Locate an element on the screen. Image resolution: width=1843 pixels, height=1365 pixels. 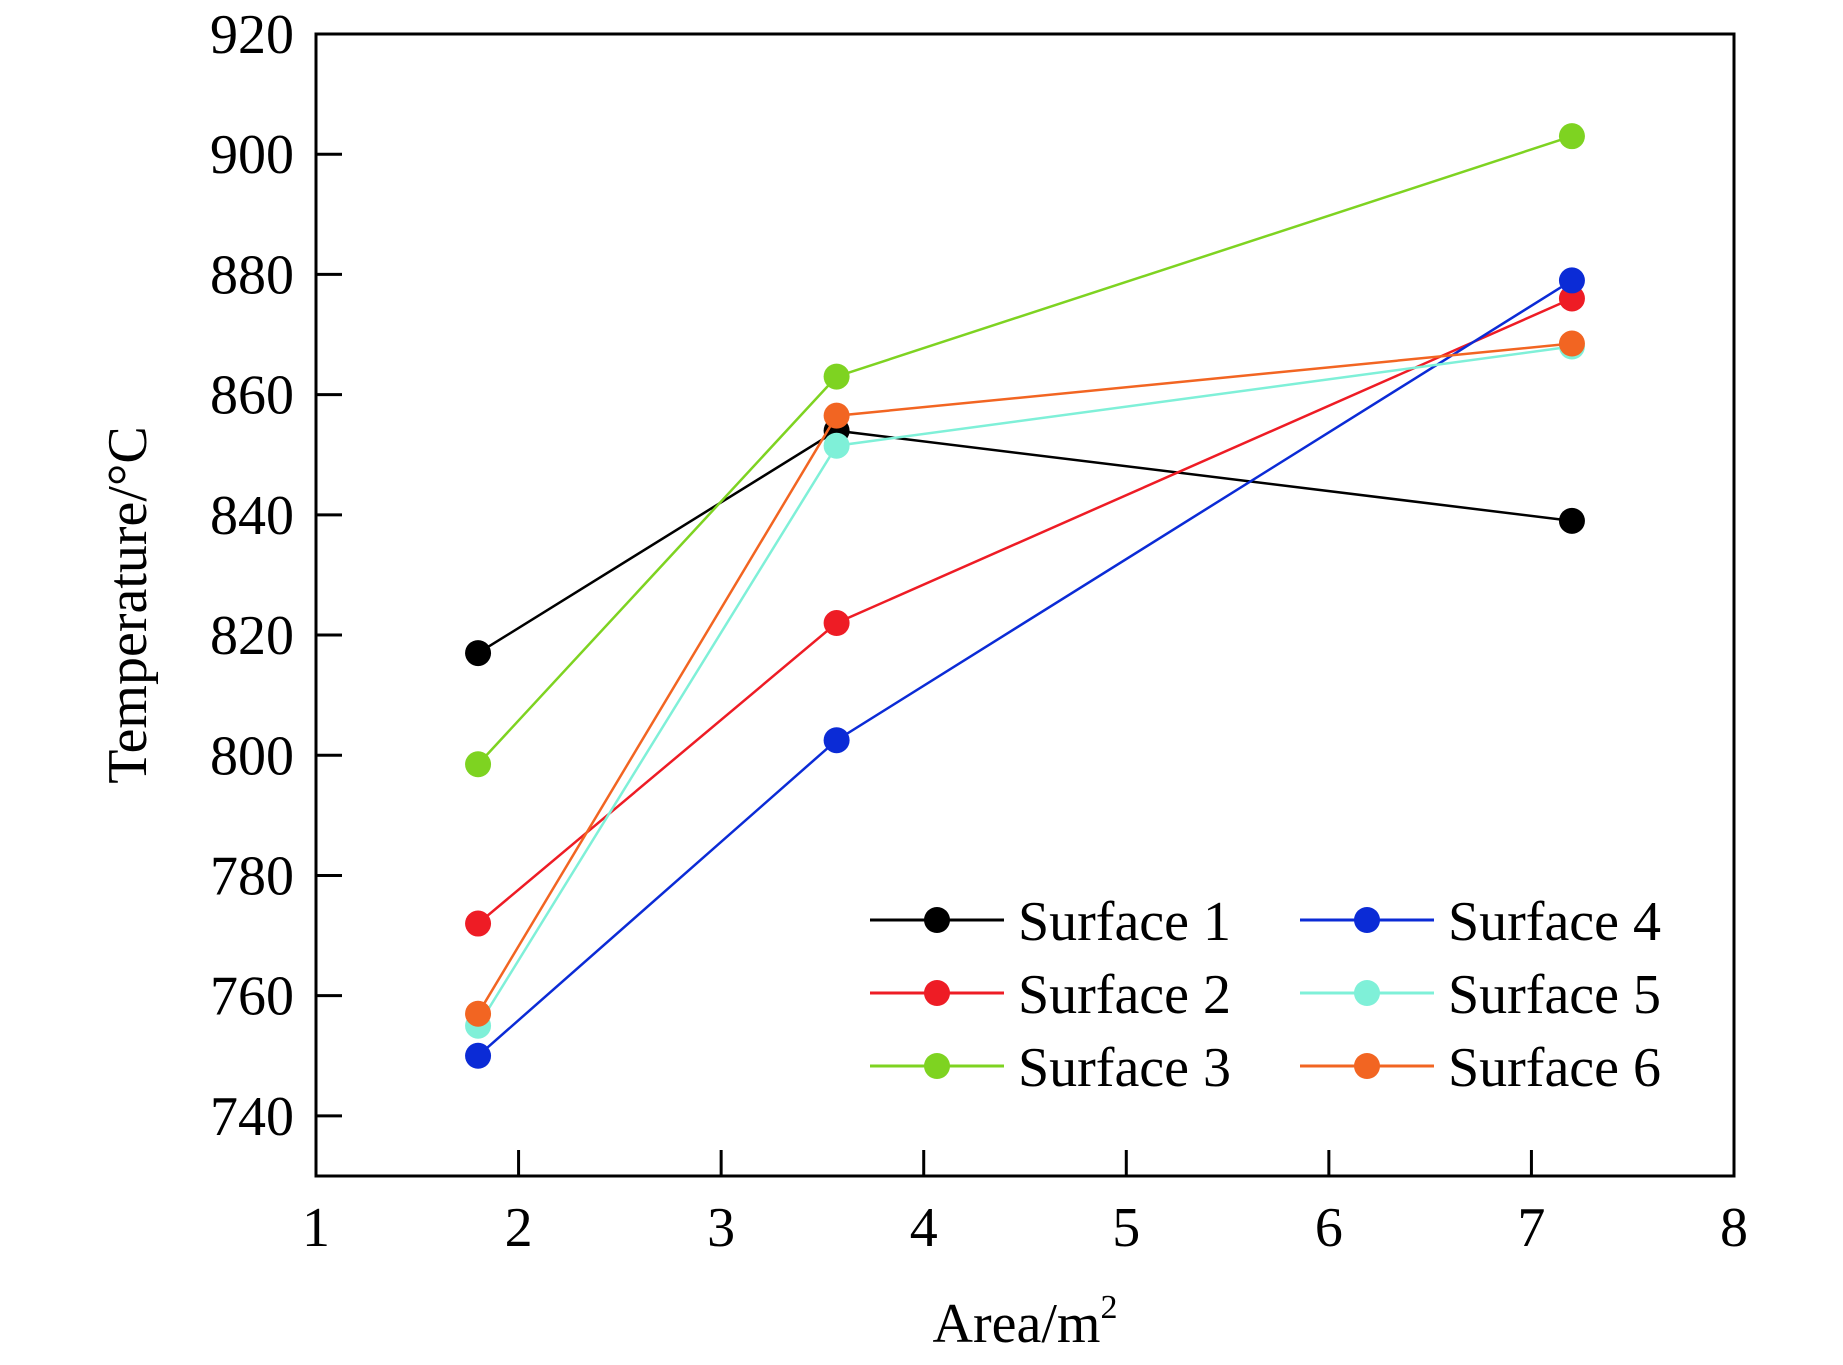
legend-label: Surface 2 is located at coordinates (1124, 995).